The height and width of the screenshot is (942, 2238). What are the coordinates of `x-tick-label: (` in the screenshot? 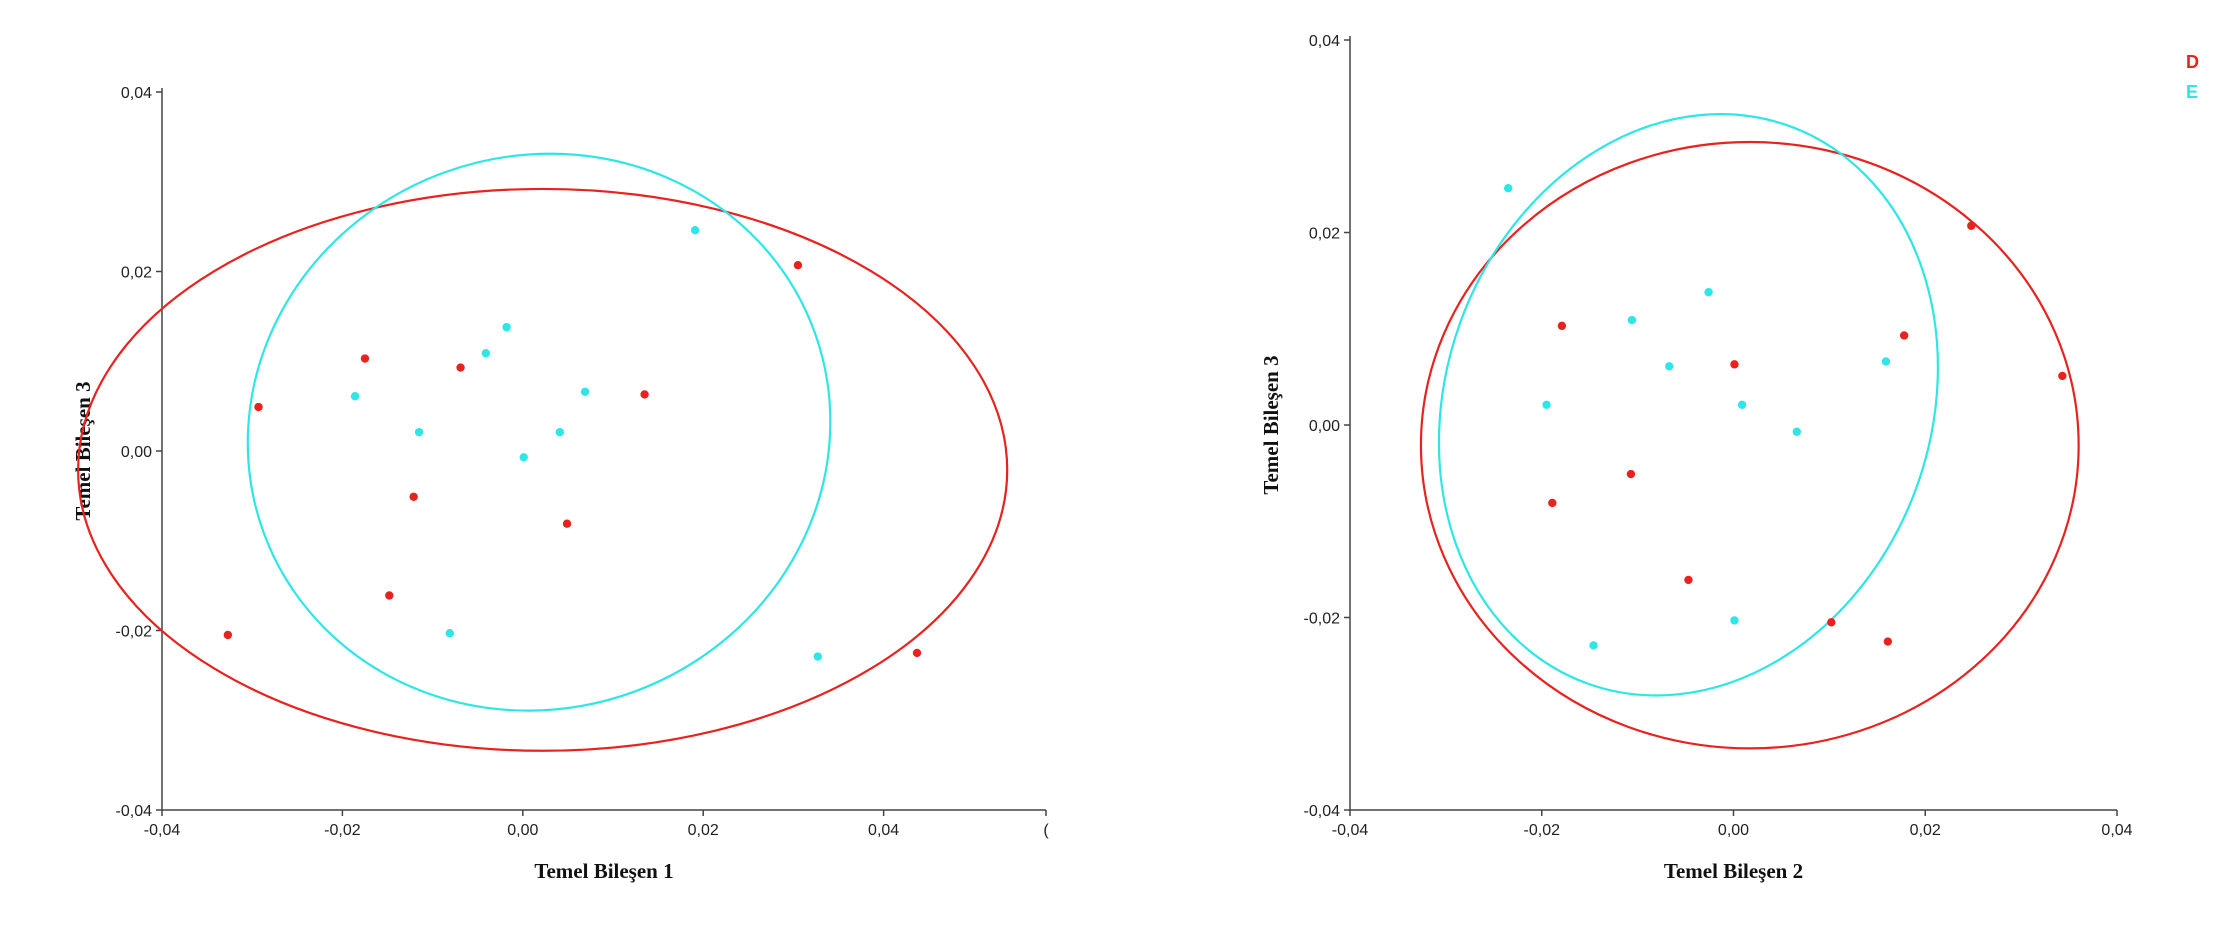 It's located at (1046, 830).